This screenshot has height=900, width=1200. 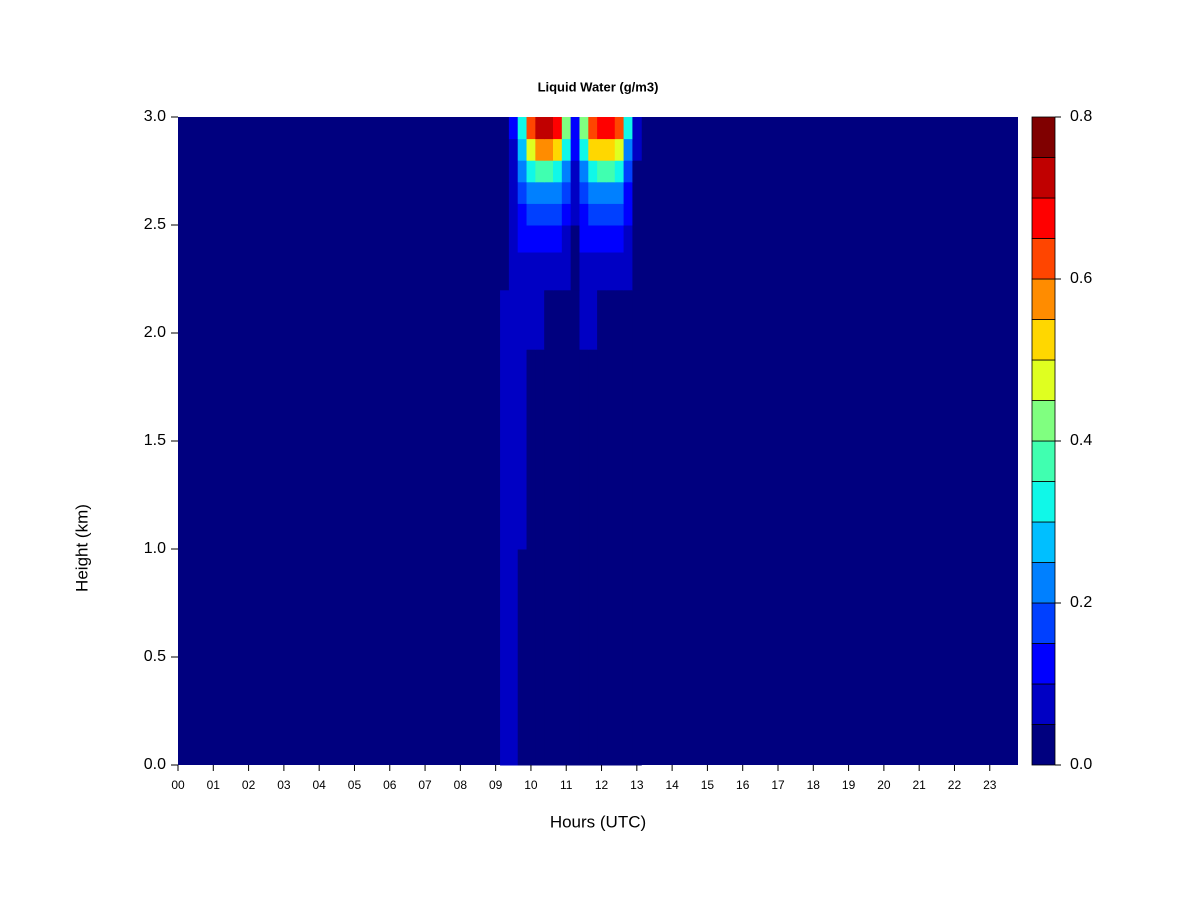 What do you see at coordinates (496, 785) in the screenshot?
I see `x-tick-label: 09` at bounding box center [496, 785].